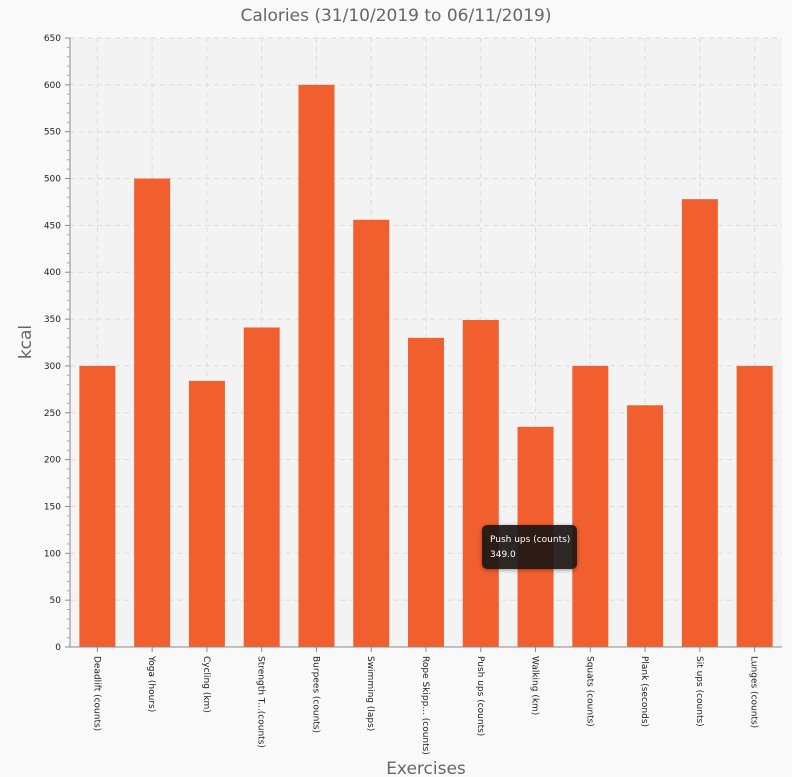 This screenshot has width=792, height=777. What do you see at coordinates (52, 507) in the screenshot?
I see `y-tick-label: 150` at bounding box center [52, 507].